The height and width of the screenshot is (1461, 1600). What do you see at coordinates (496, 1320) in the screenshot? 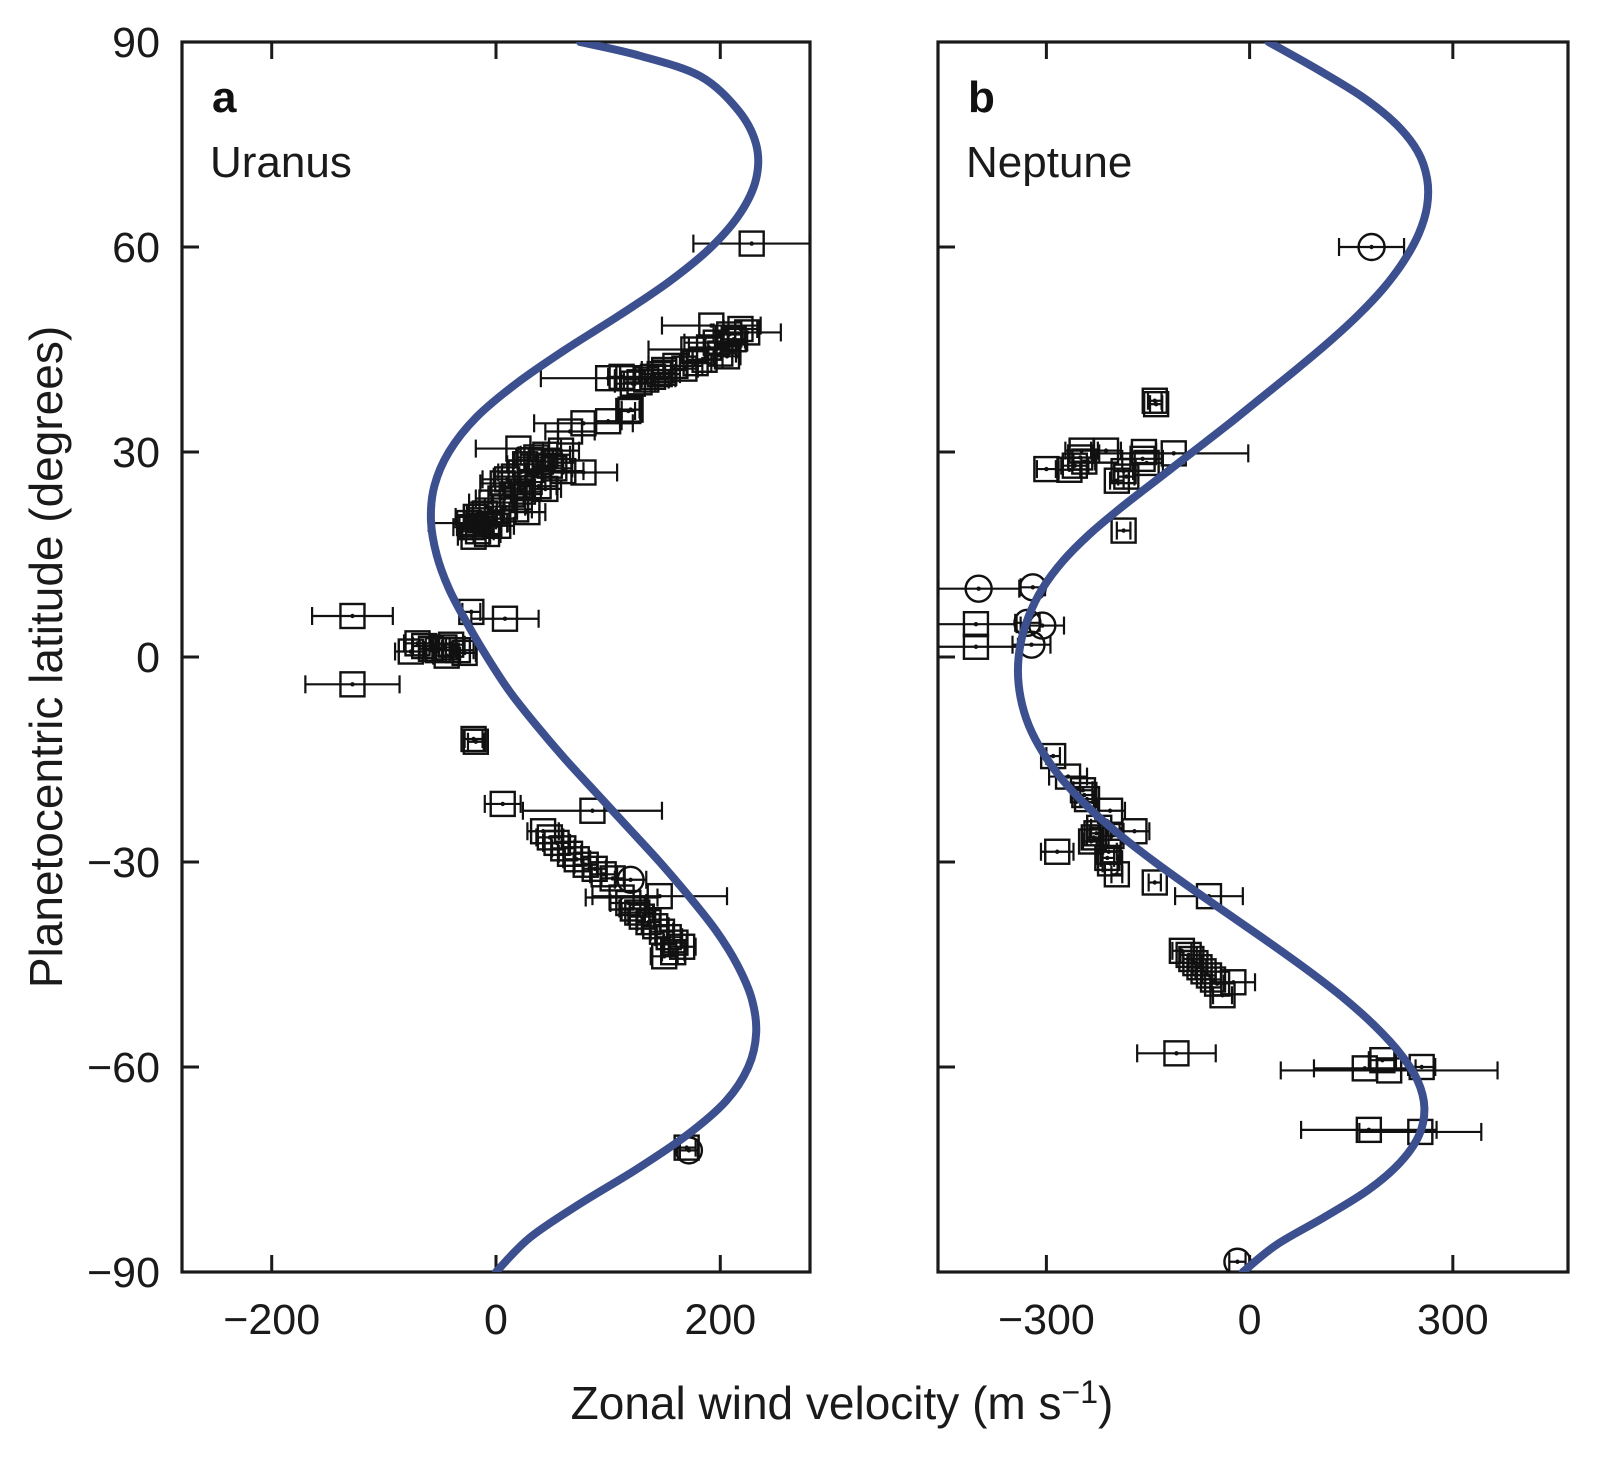
I see `x-ticklabel-a-0: 0` at bounding box center [496, 1320].